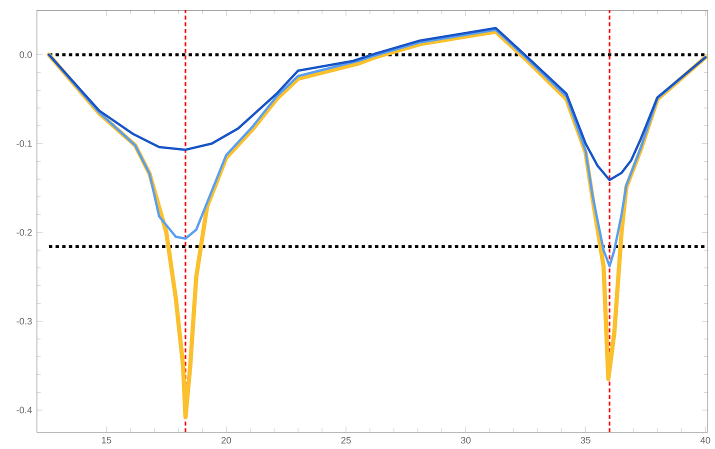  I want to click on x-tick-label: 30, so click(465, 440).